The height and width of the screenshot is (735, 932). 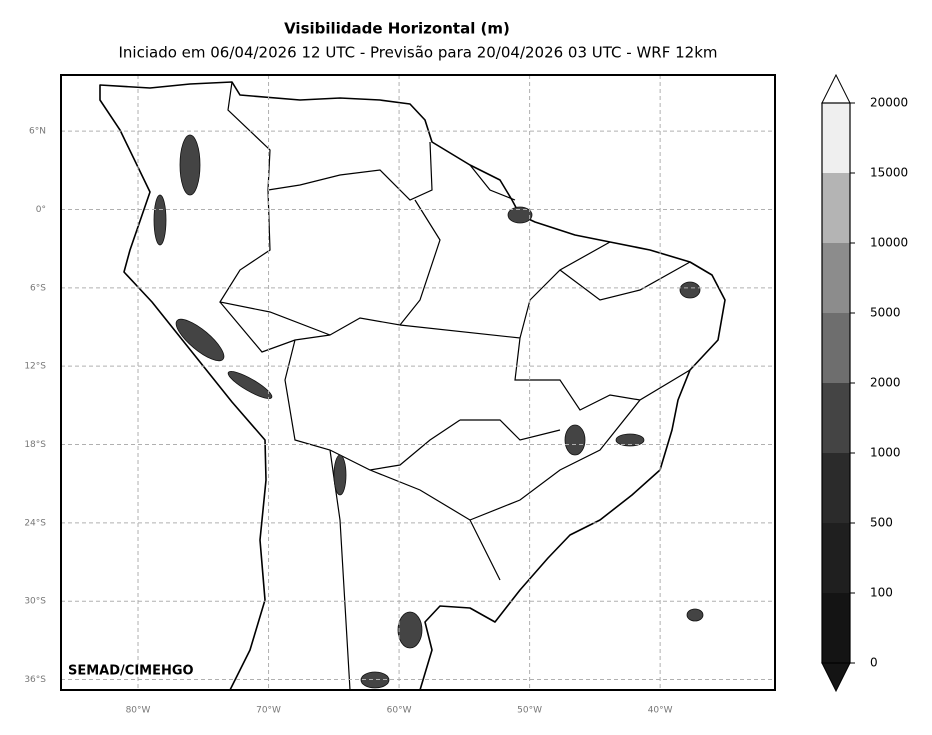 I want to click on colorbar: 0 100 500 1000 2000 5000 10000 15000 20000, so click(x=864, y=383).